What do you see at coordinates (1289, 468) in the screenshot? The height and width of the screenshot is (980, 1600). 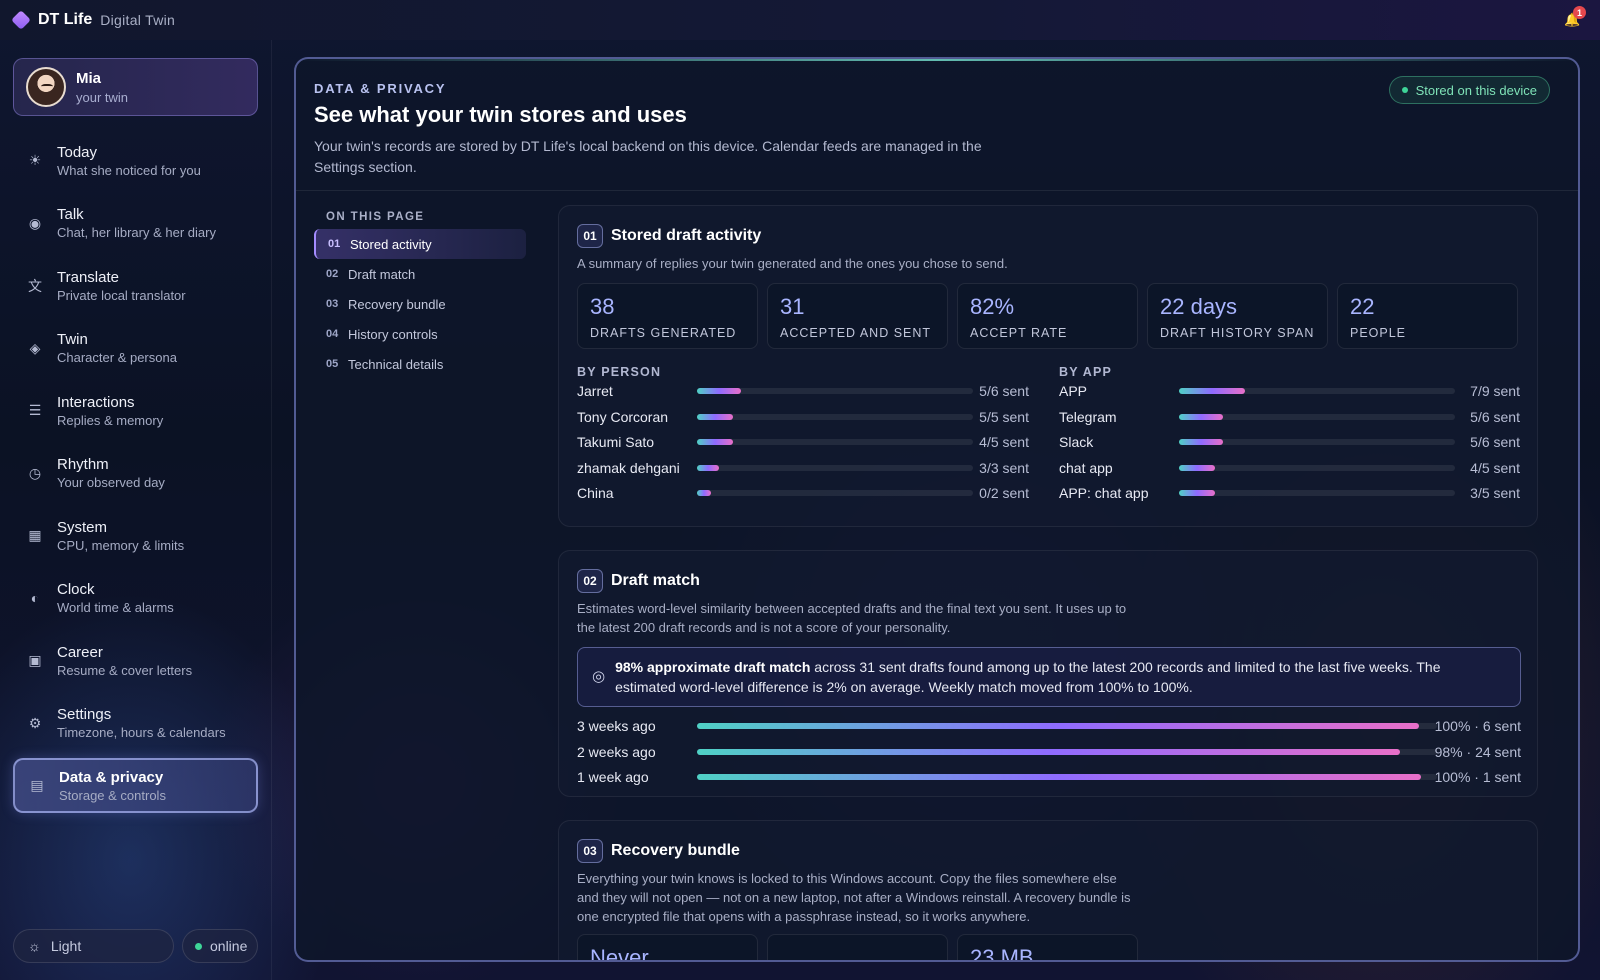 I see `bar-row: chat app 4/5 sent` at bounding box center [1289, 468].